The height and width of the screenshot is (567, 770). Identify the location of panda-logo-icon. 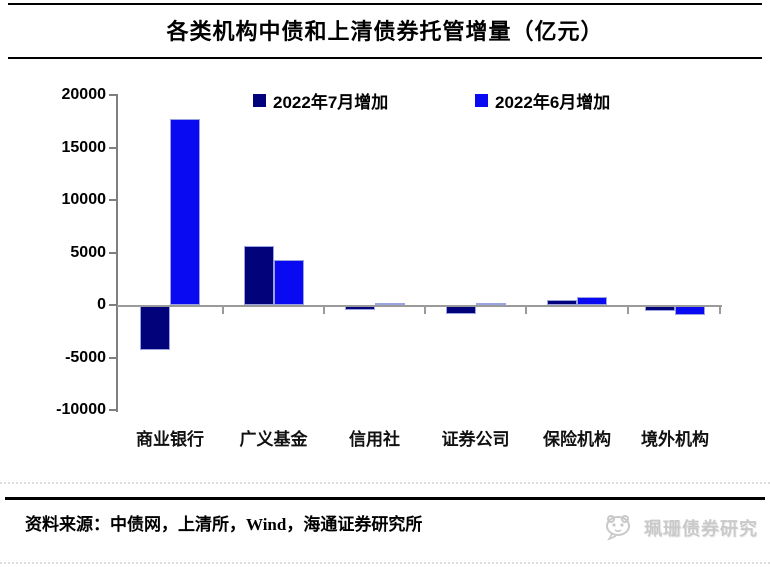
(618, 528).